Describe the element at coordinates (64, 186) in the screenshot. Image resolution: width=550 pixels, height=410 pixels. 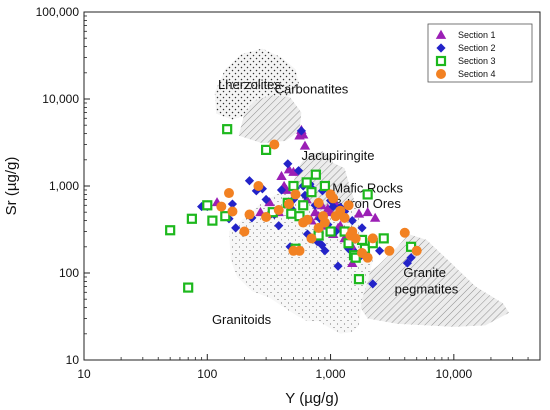
I see `y-tick-label: 1,000` at that location.